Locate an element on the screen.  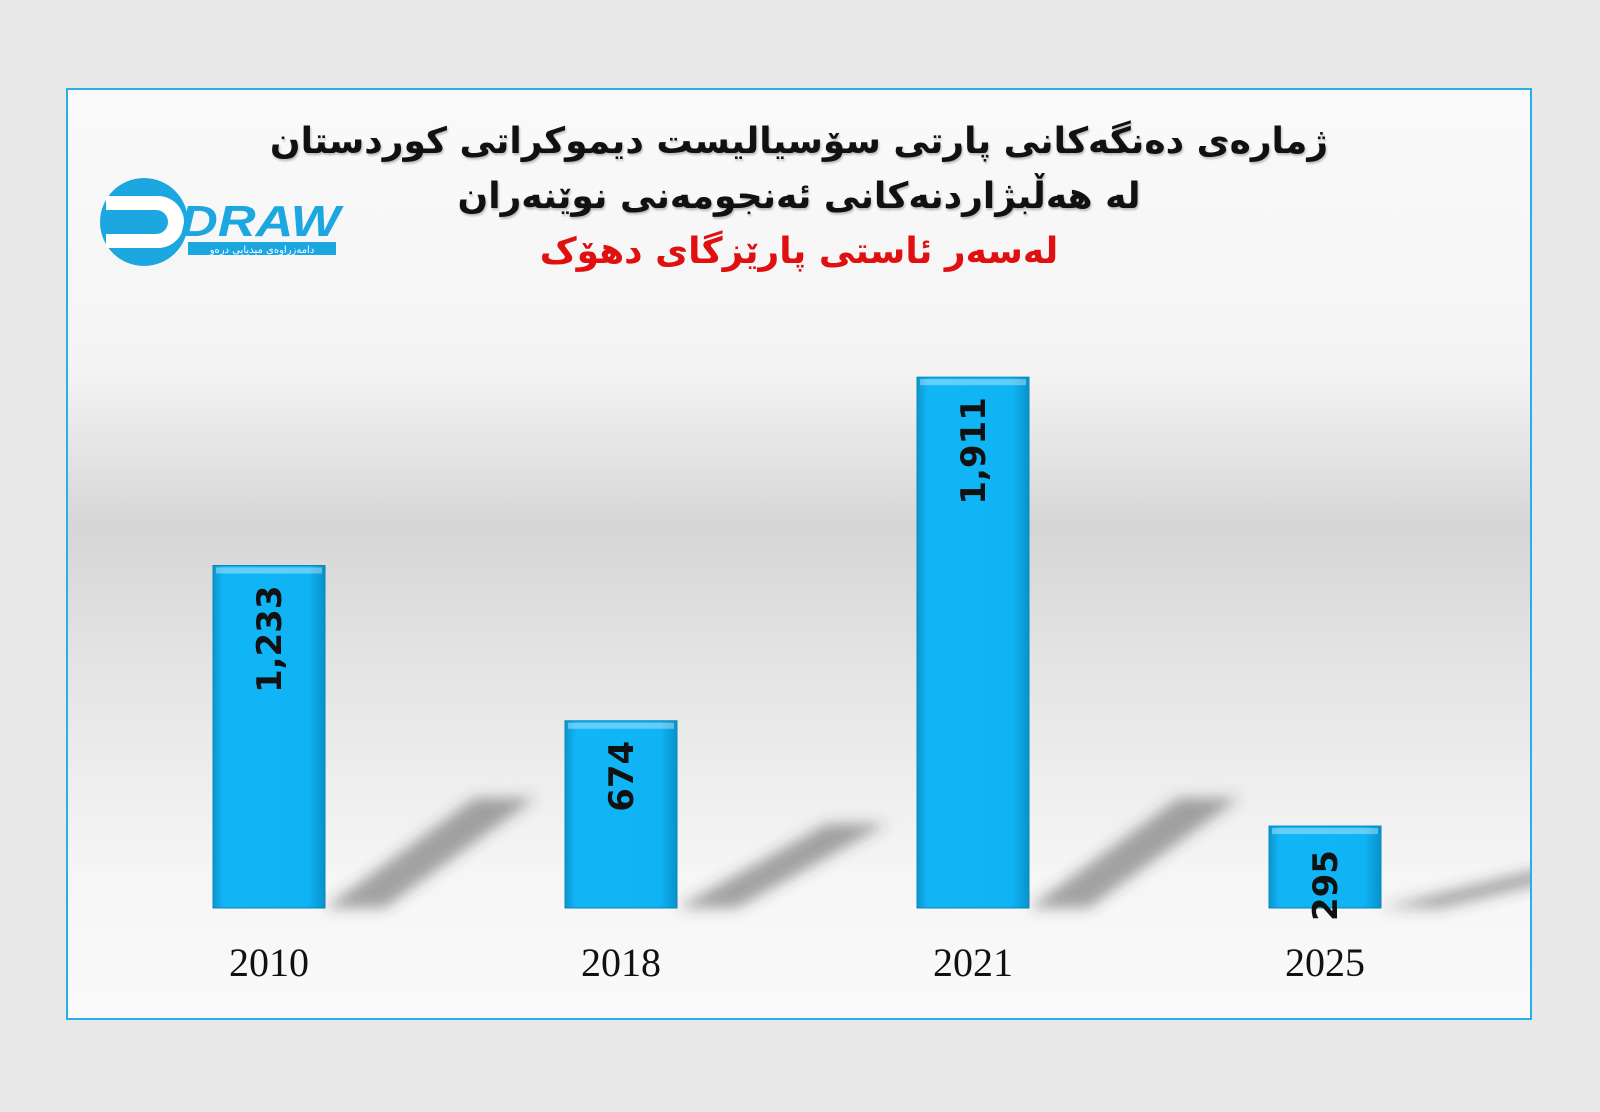
x-tick-label: 2021 is located at coordinates (973, 962).